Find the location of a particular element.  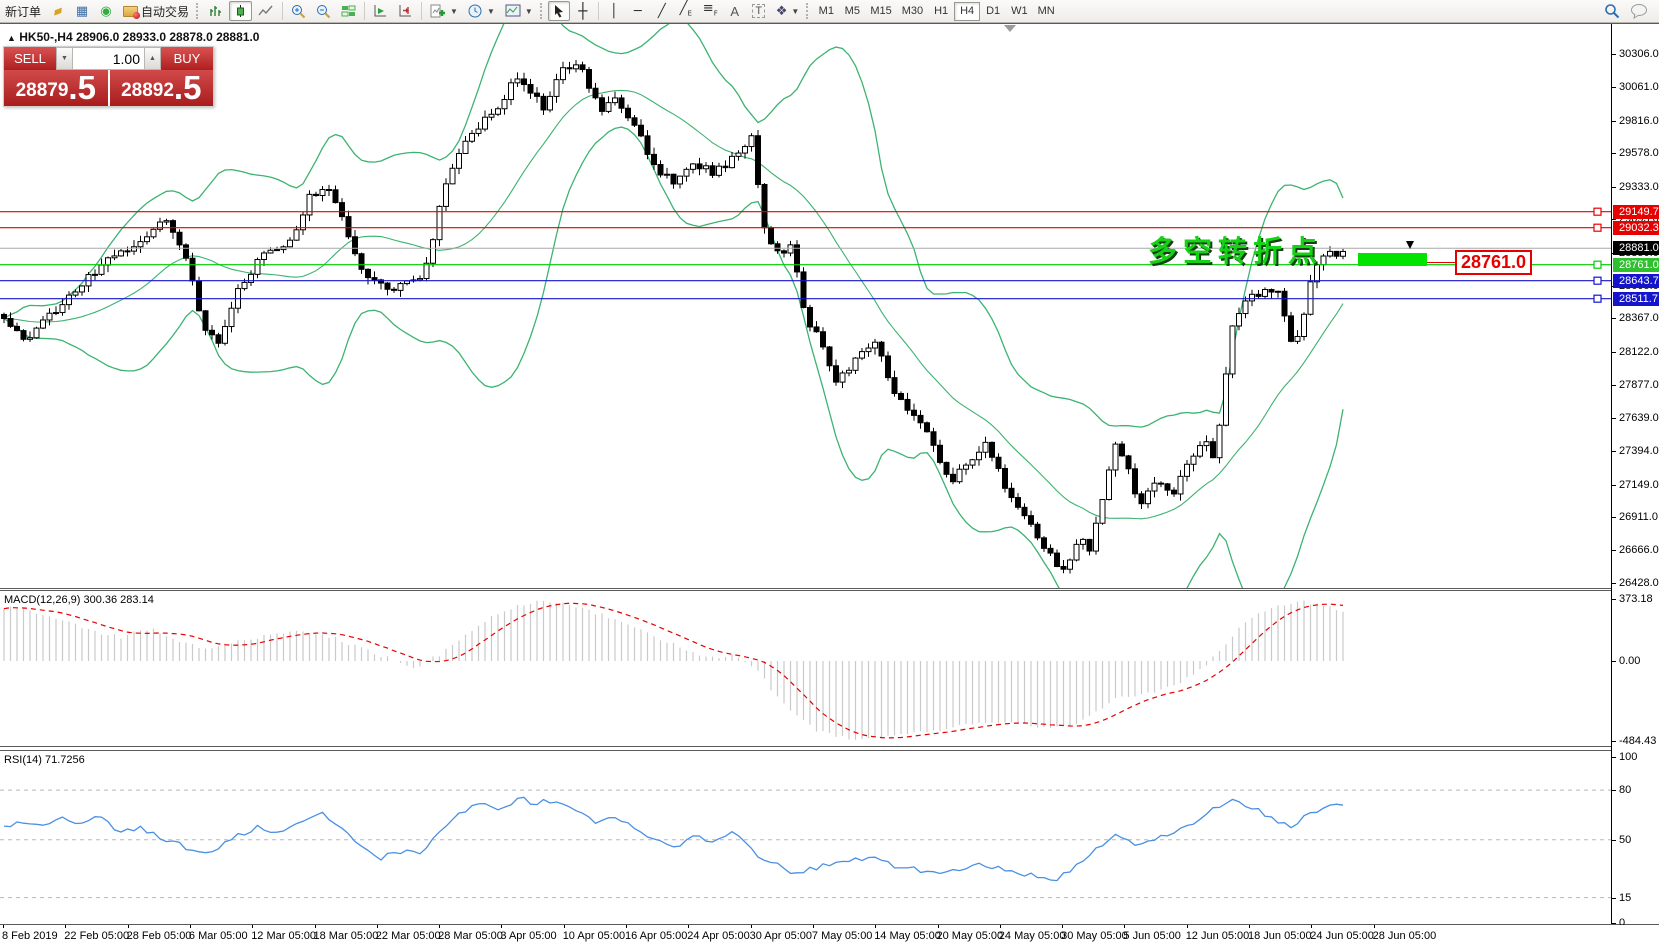

channel-tool-button: ╱E is located at coordinates (686, 11).